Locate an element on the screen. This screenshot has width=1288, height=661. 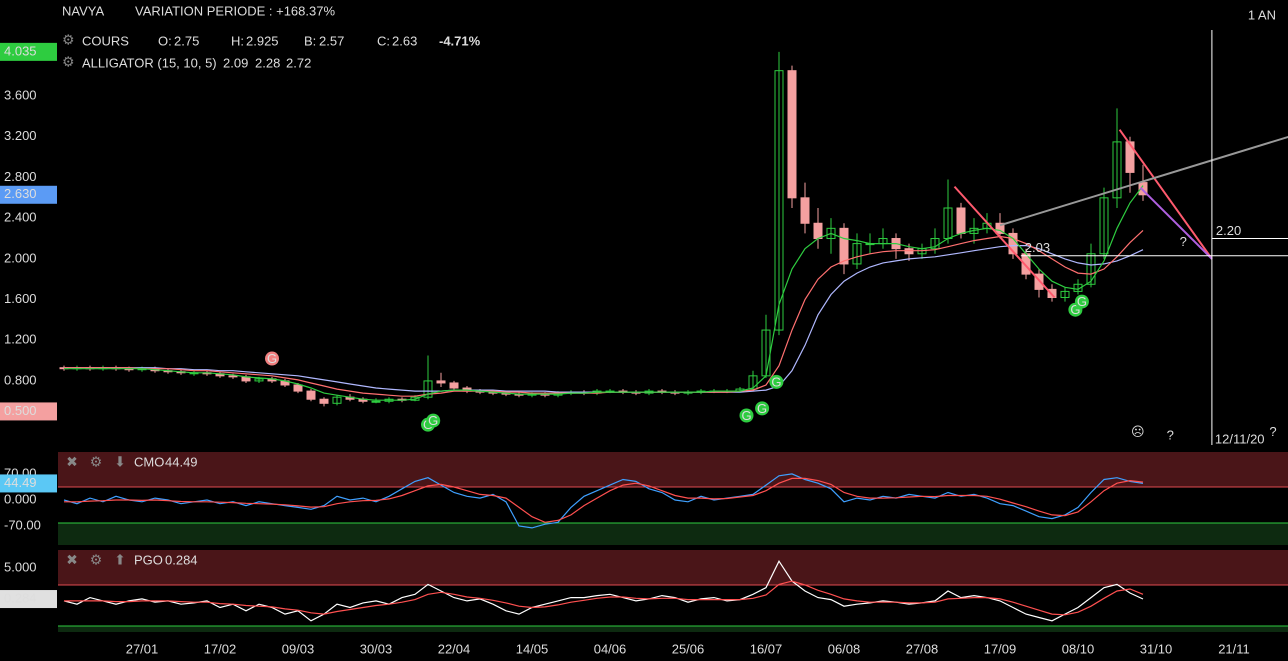
x-tick-label: 04/06 is located at coordinates (610, 648).